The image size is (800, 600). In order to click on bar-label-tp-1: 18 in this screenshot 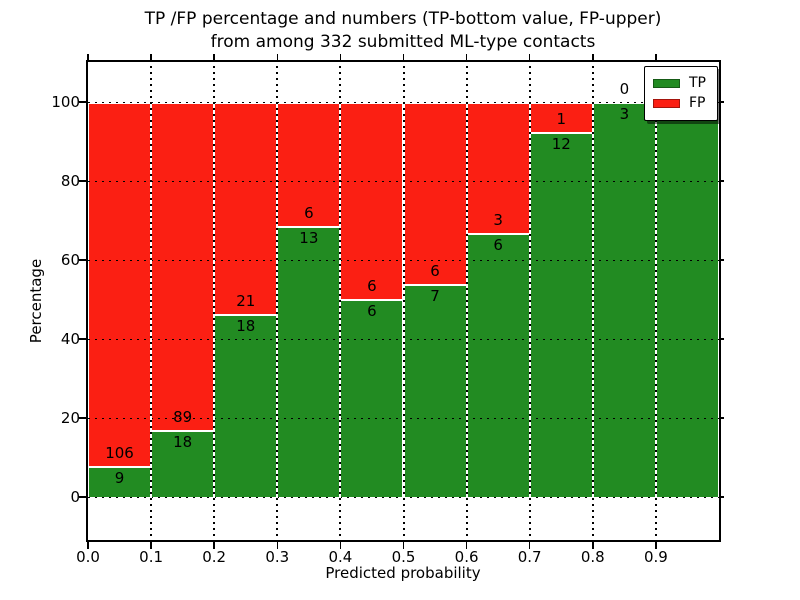, I will do `click(183, 442)`.